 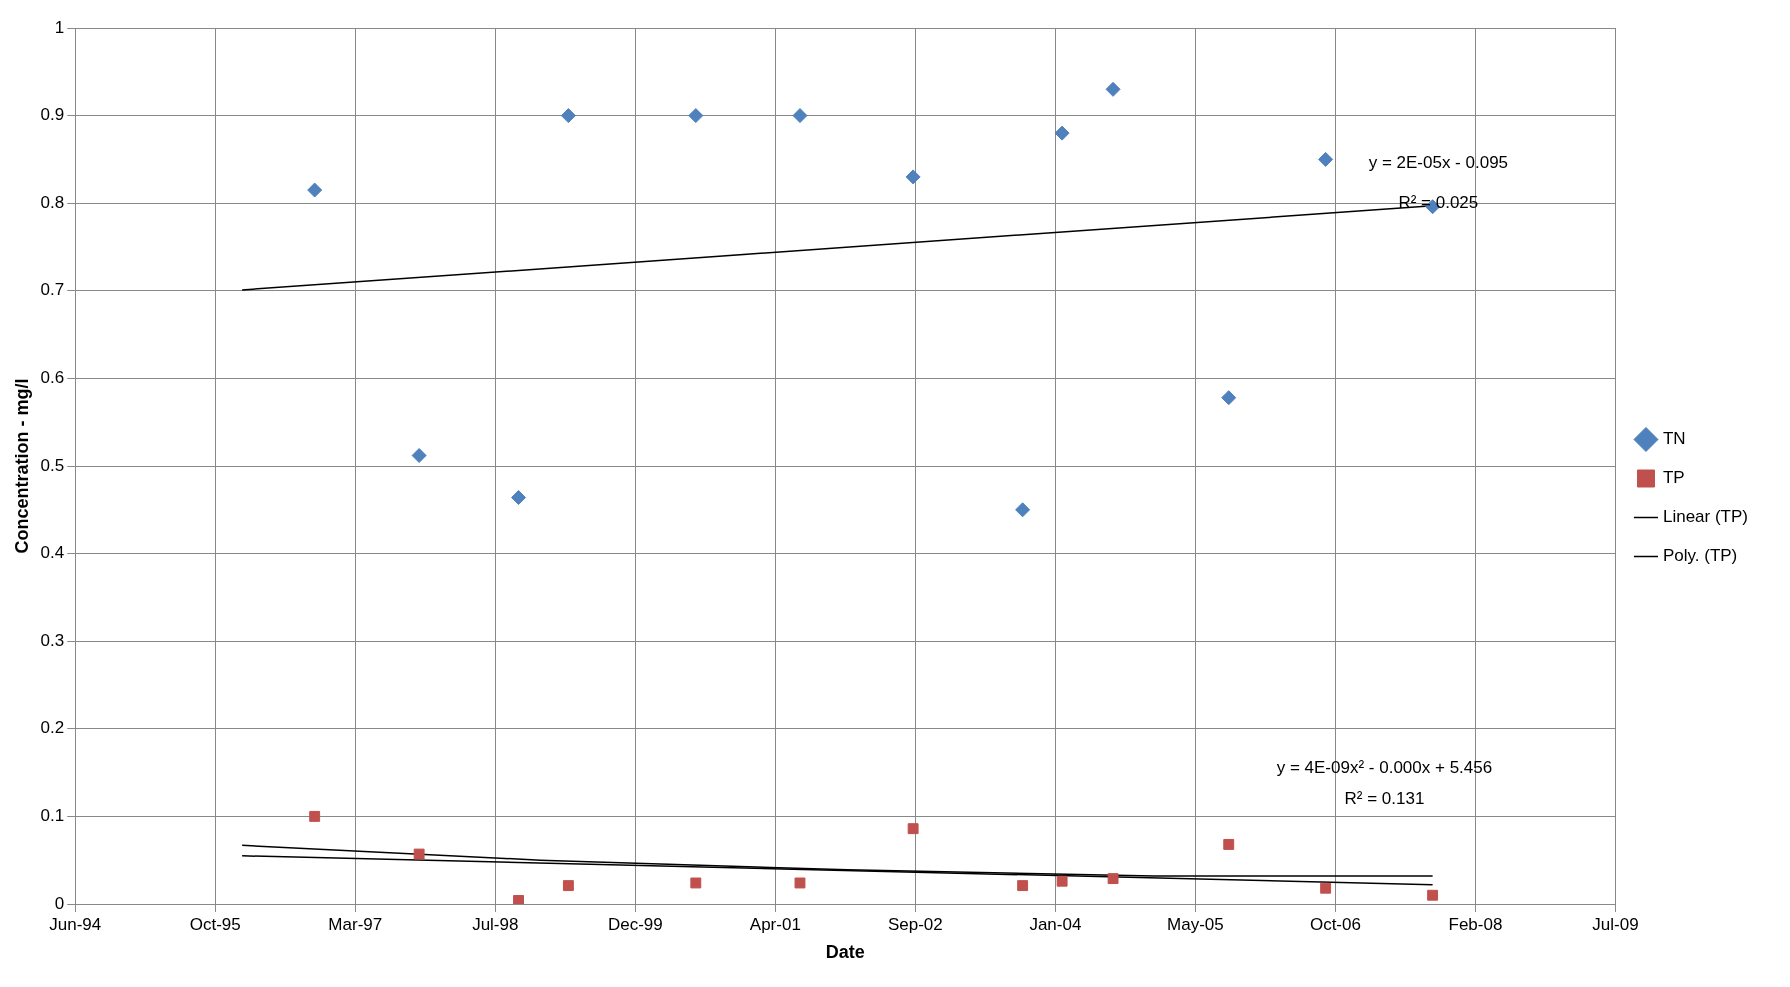 I want to click on x-tick-label: Jan-04, so click(x=1055, y=924).